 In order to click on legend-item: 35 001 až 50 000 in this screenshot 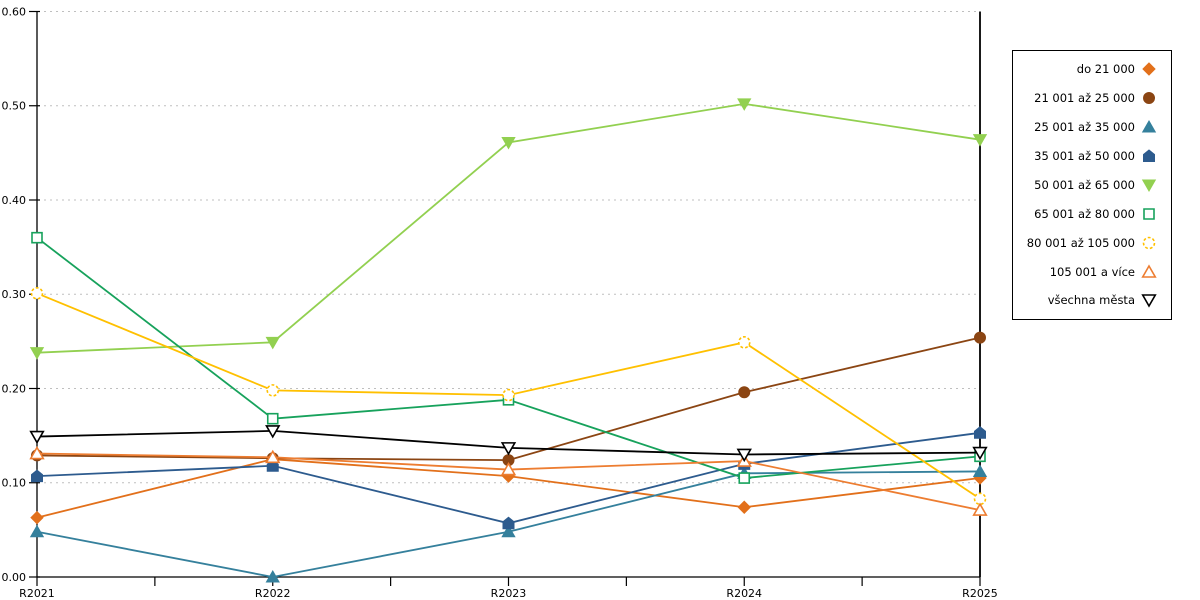, I will do `click(1092, 156)`.